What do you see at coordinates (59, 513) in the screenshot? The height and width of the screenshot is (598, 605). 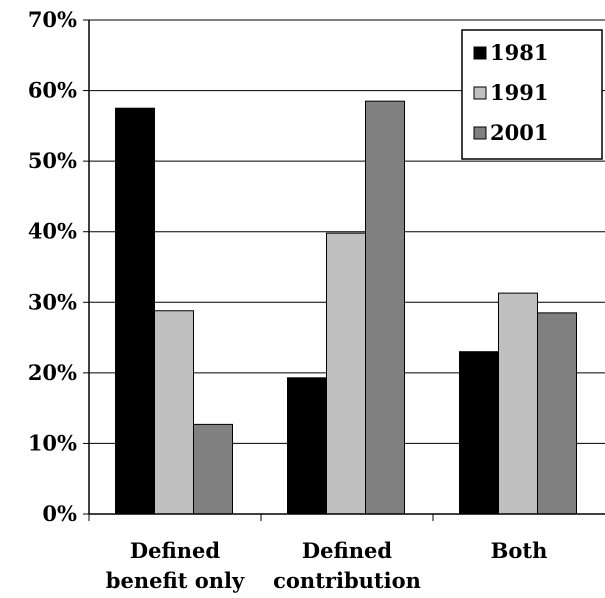 I see `y-tick-label: 0%` at bounding box center [59, 513].